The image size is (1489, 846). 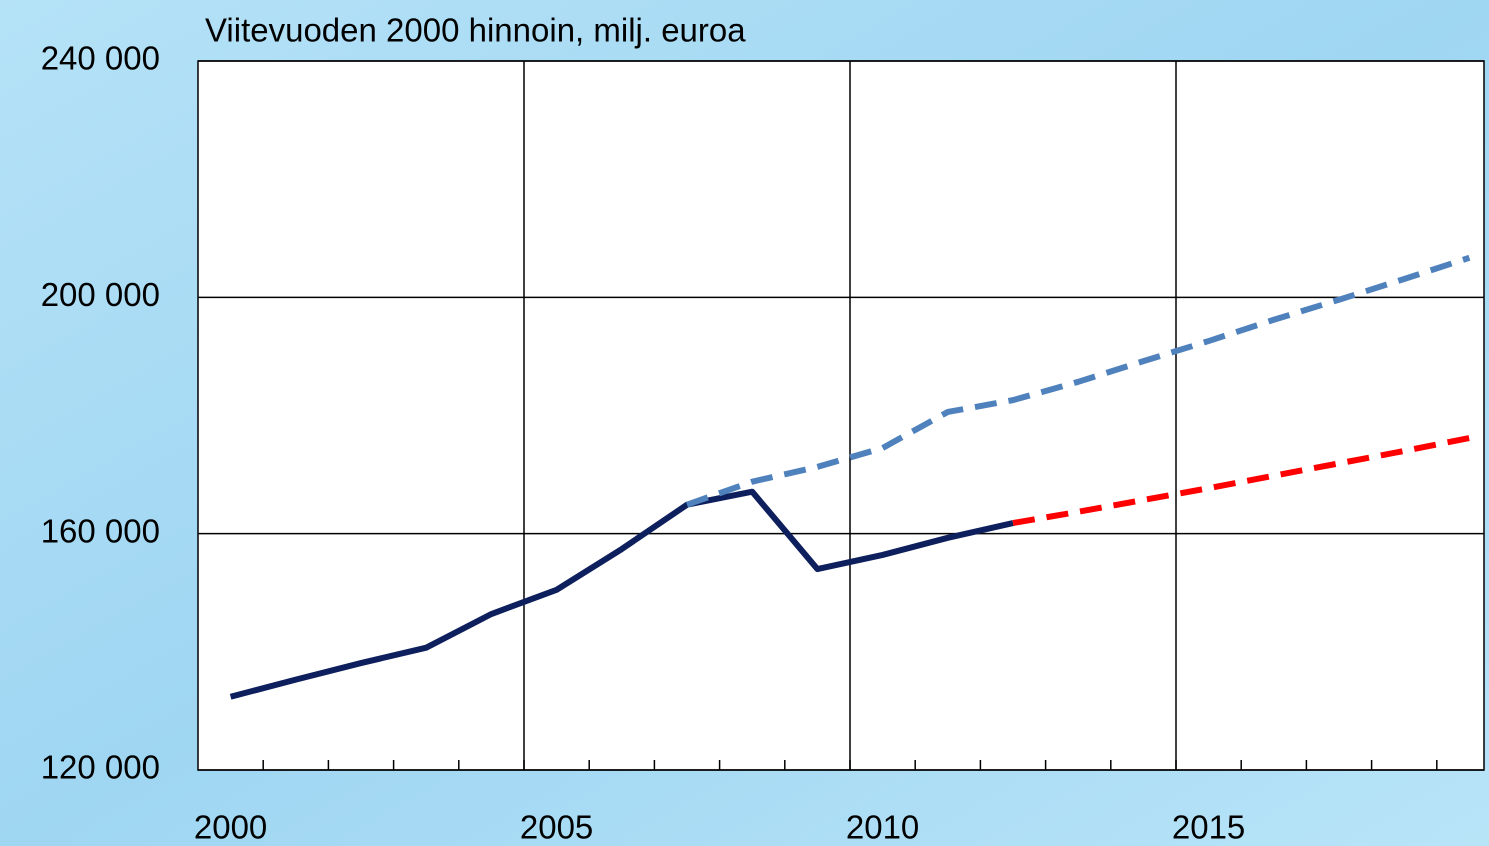 I want to click on x-tick-label: 2015, so click(x=1208, y=827).